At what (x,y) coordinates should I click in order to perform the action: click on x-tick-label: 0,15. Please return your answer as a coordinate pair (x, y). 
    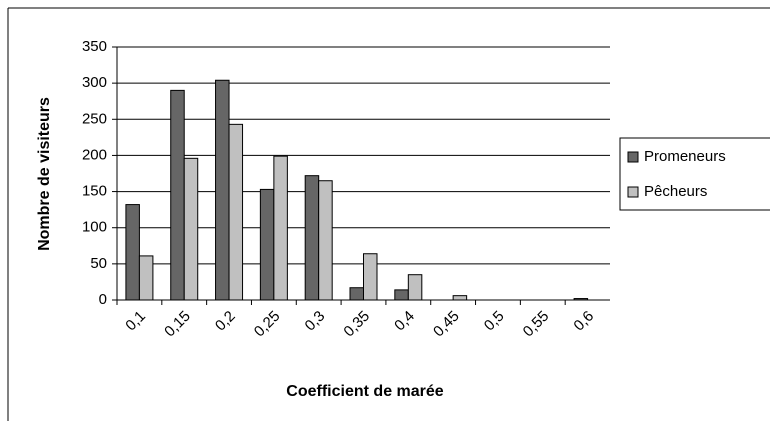
    Looking at the image, I should click on (177, 324).